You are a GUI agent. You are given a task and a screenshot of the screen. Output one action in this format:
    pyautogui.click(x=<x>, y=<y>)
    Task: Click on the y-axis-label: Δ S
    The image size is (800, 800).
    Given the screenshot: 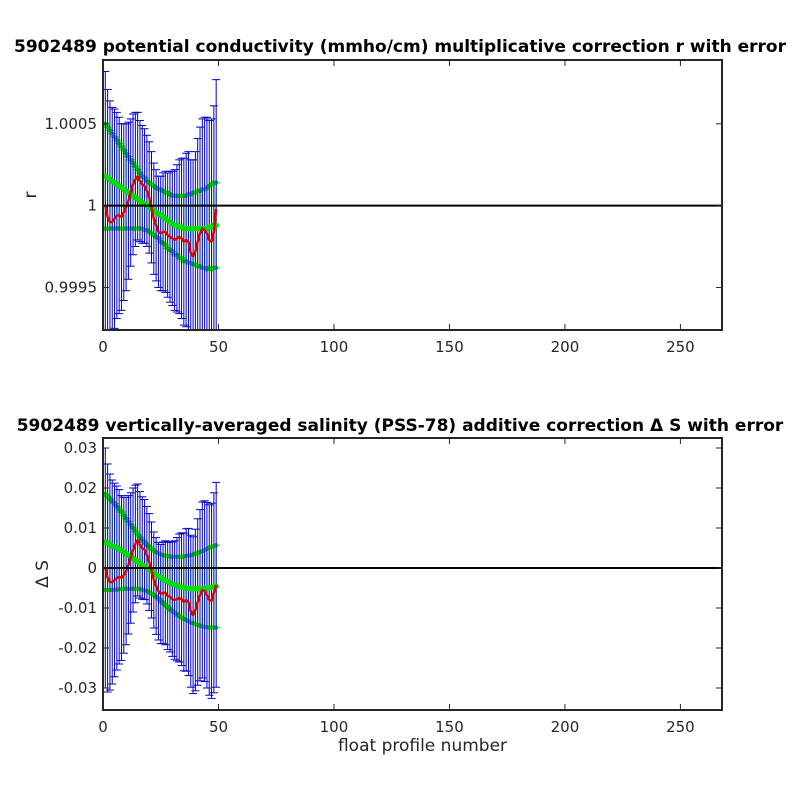 What is the action you would take?
    pyautogui.click(x=43, y=574)
    